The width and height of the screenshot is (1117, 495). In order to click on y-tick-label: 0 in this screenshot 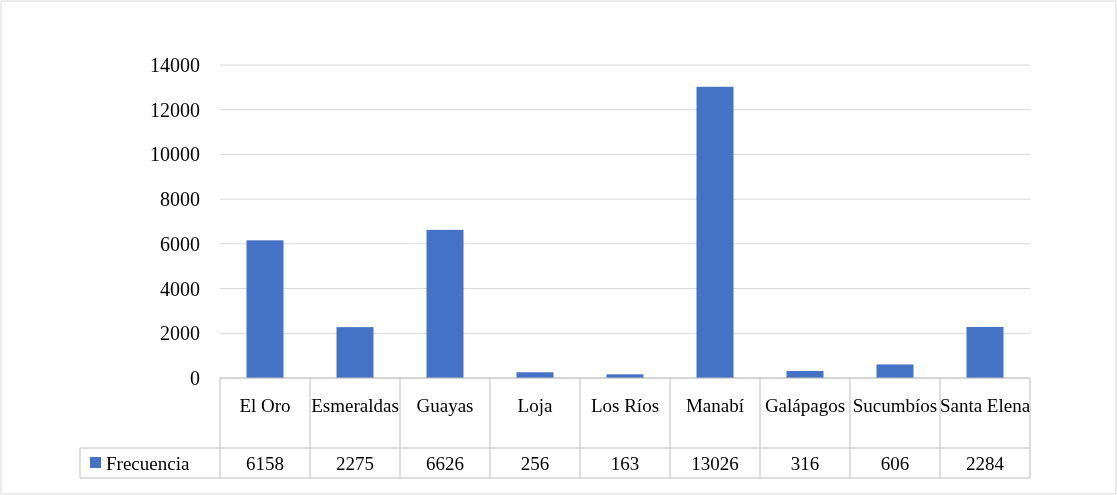, I will do `click(195, 378)`.